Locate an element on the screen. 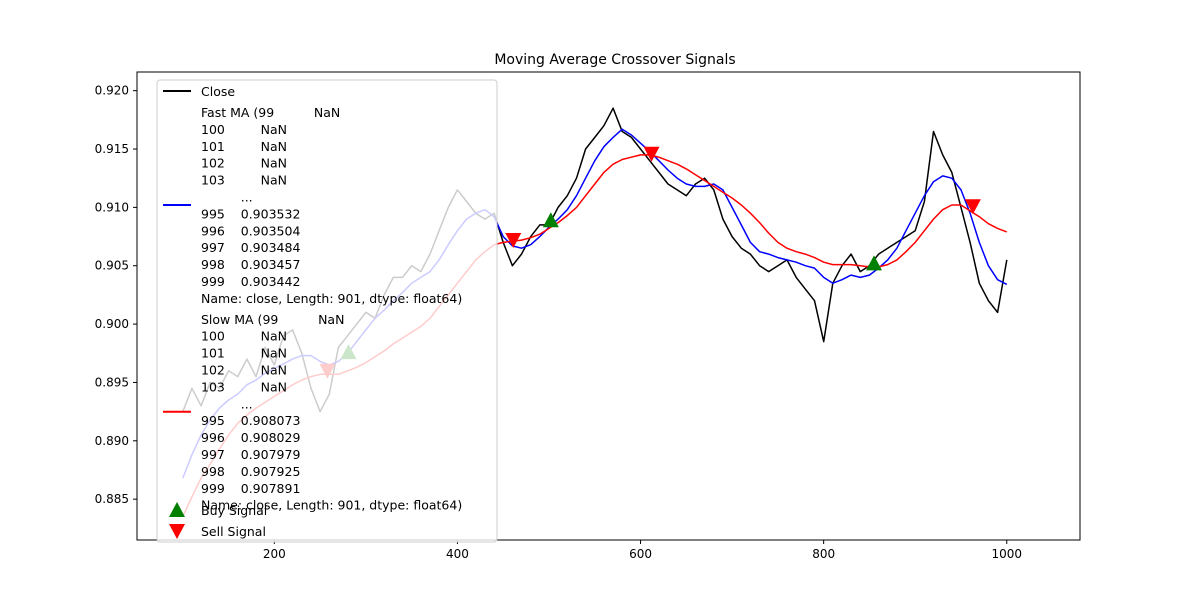 This screenshot has height=600, width=1200. legend-label-line: 996 0.908029 is located at coordinates (250, 437).